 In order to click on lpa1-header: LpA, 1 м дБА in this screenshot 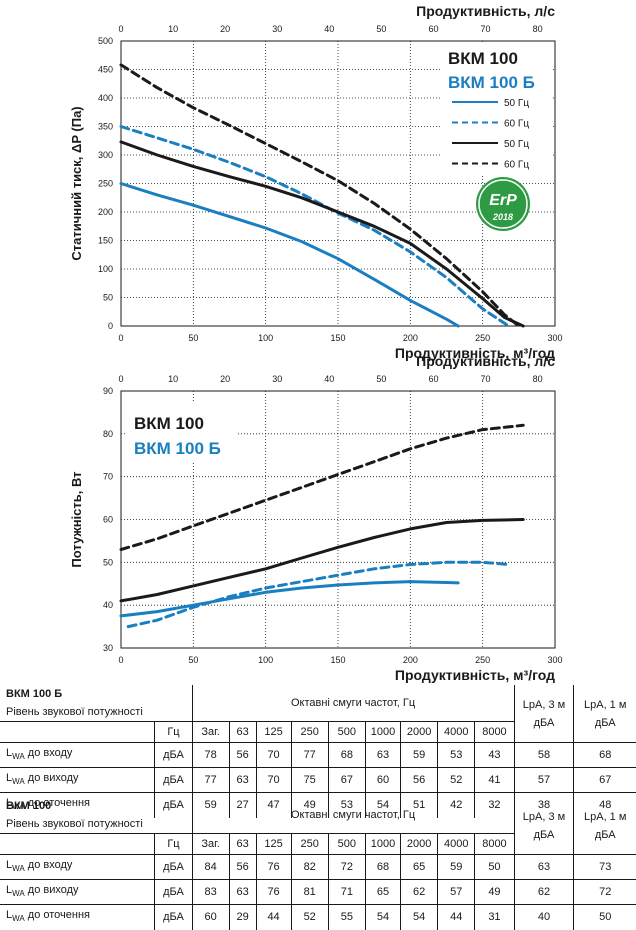, I will do `click(604, 714)`.